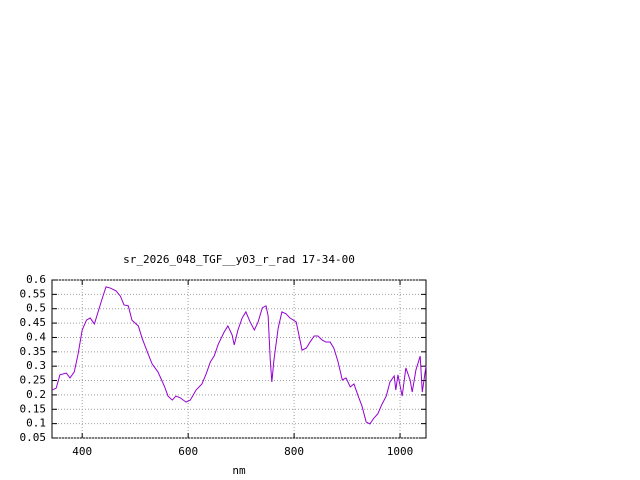 This screenshot has height=480, width=640. I want to click on y-tick-label: 0.25, so click(33, 380).